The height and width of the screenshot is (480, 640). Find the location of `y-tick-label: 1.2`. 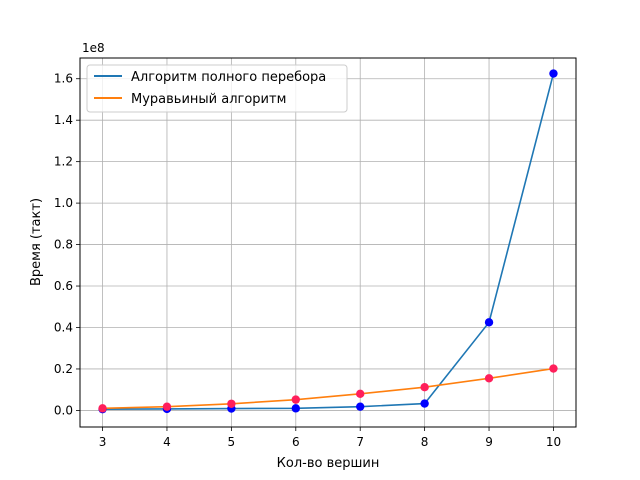

y-tick-label: 1.2 is located at coordinates (63, 162).